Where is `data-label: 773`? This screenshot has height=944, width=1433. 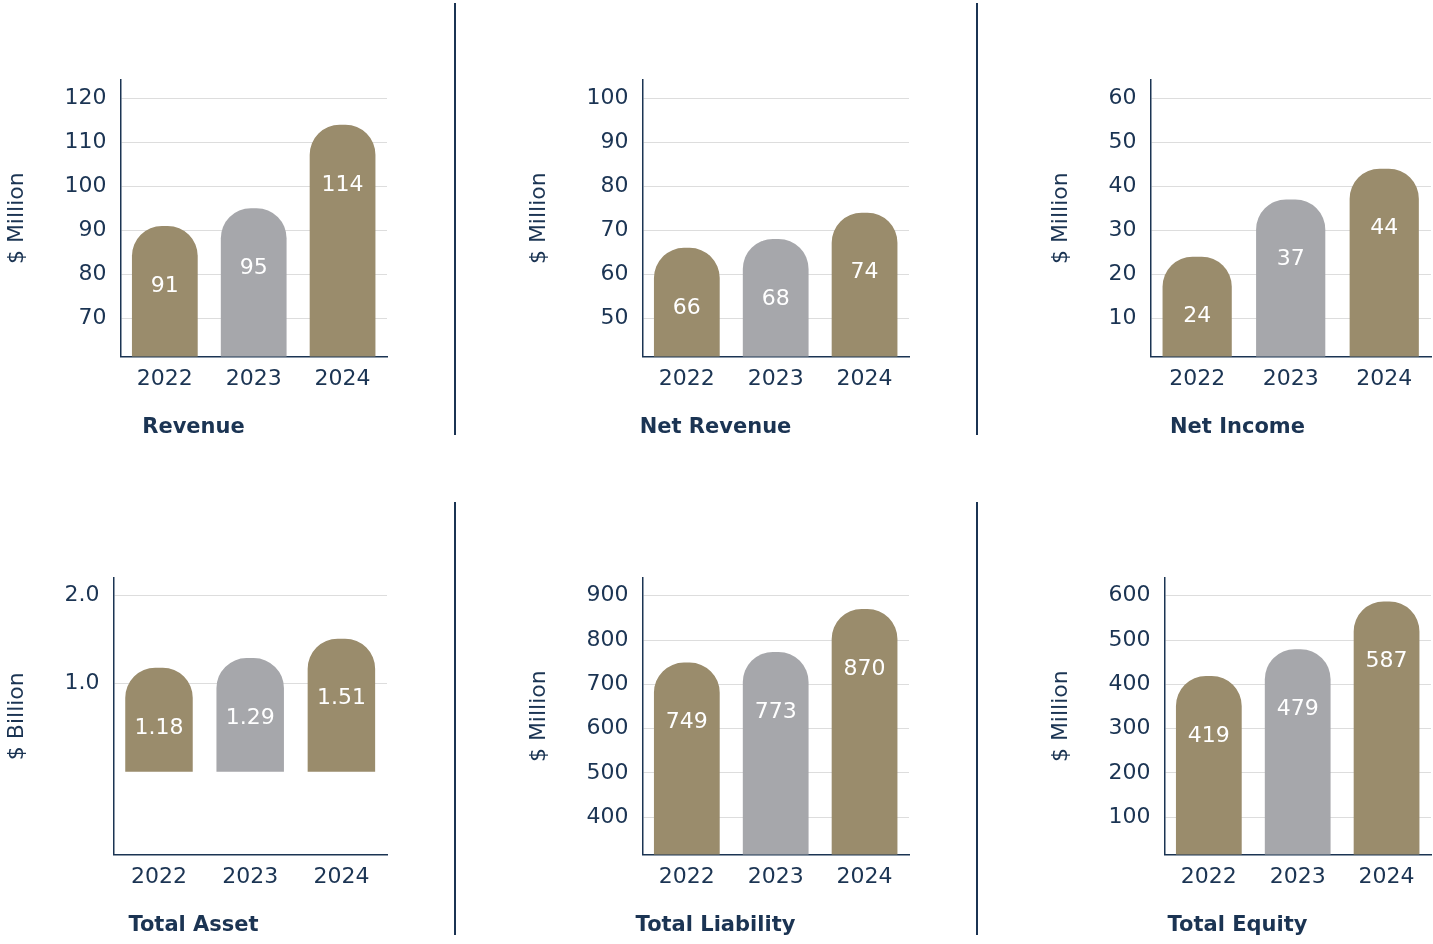
data-label: 773 is located at coordinates (775, 710).